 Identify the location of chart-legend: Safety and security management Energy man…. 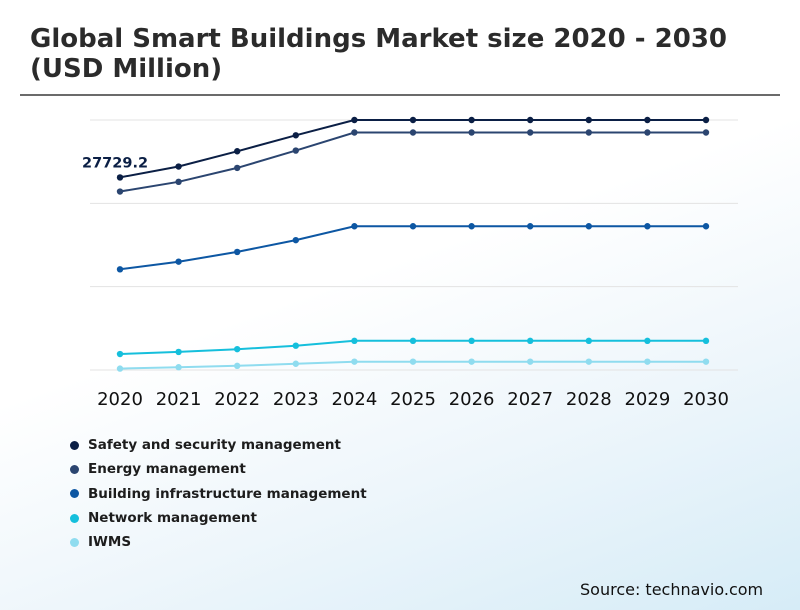
(218, 493).